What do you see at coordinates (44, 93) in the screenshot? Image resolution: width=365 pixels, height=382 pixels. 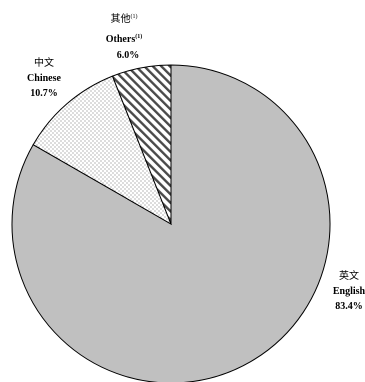 I see `chinese-value-label: 10.7%` at bounding box center [44, 93].